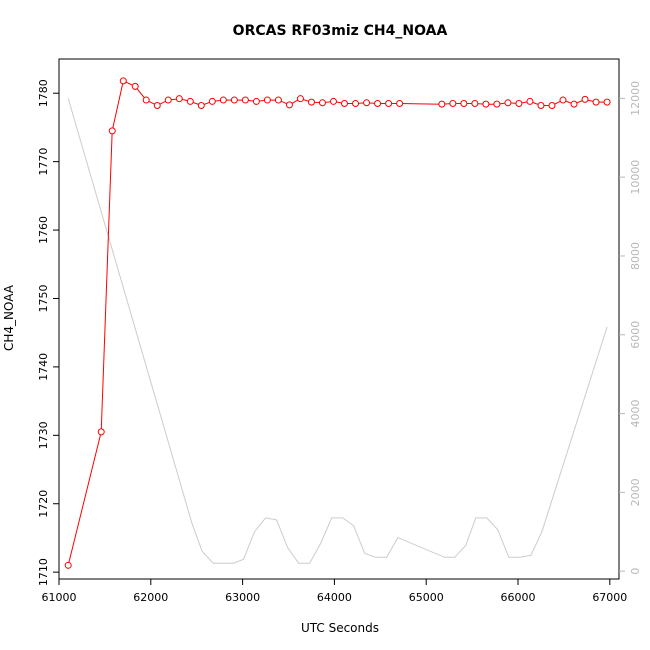 This screenshot has width=650, height=650. Describe the element at coordinates (635, 98) in the screenshot. I see `y2-tick-label: 12000` at that location.